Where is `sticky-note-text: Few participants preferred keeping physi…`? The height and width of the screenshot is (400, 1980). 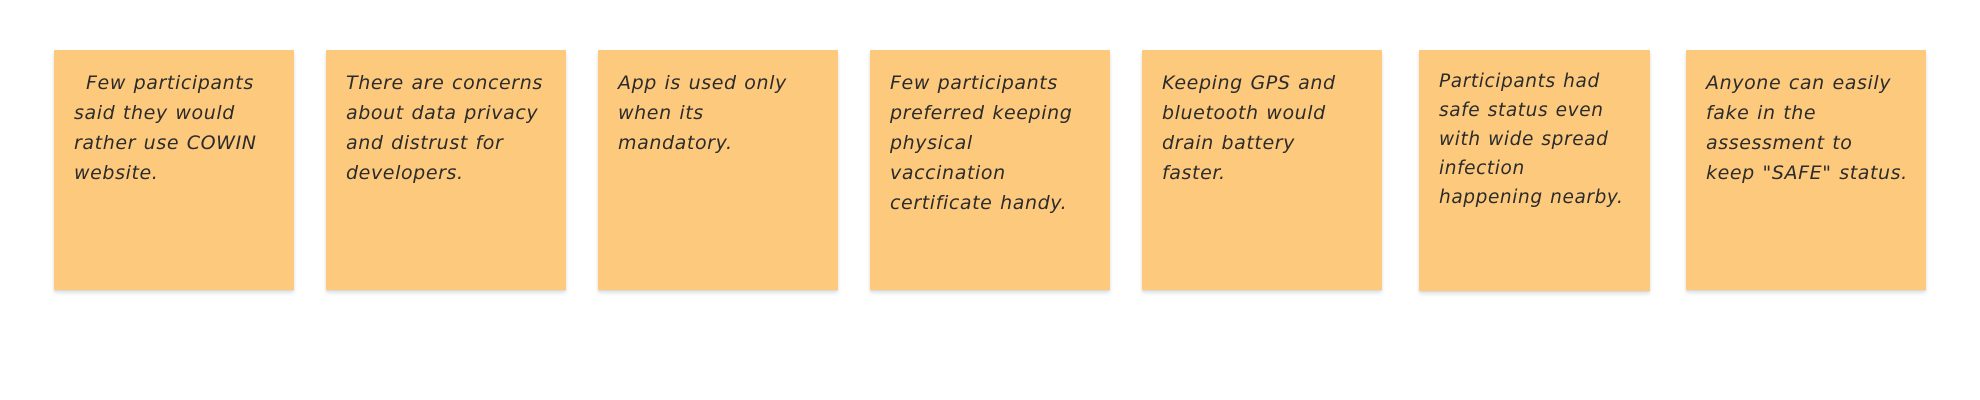
sticky-note-text: Few participants preferred keeping physi… is located at coordinates (981, 143).